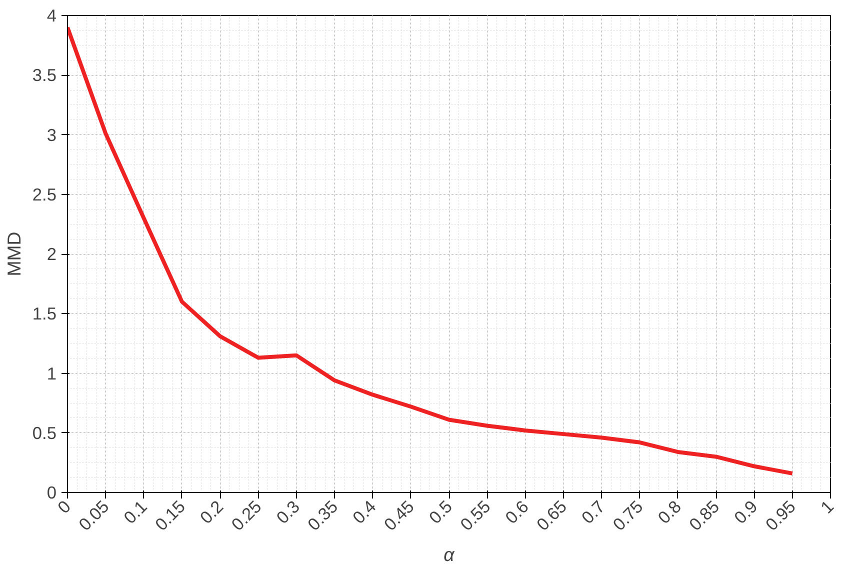 The height and width of the screenshot is (567, 855). Describe the element at coordinates (13, 254) in the screenshot. I see `y-axis-title: MMD` at that location.